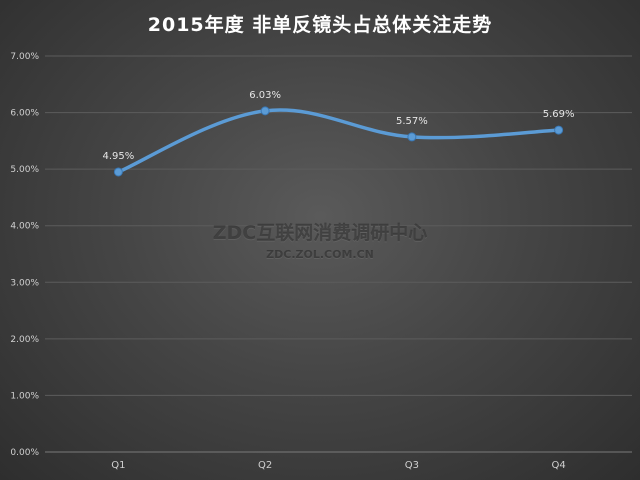 This screenshot has height=480, width=640. What do you see at coordinates (338, 465) in the screenshot?
I see `x-axis-ticks: Q1 Q2 Q3 Q4` at bounding box center [338, 465].